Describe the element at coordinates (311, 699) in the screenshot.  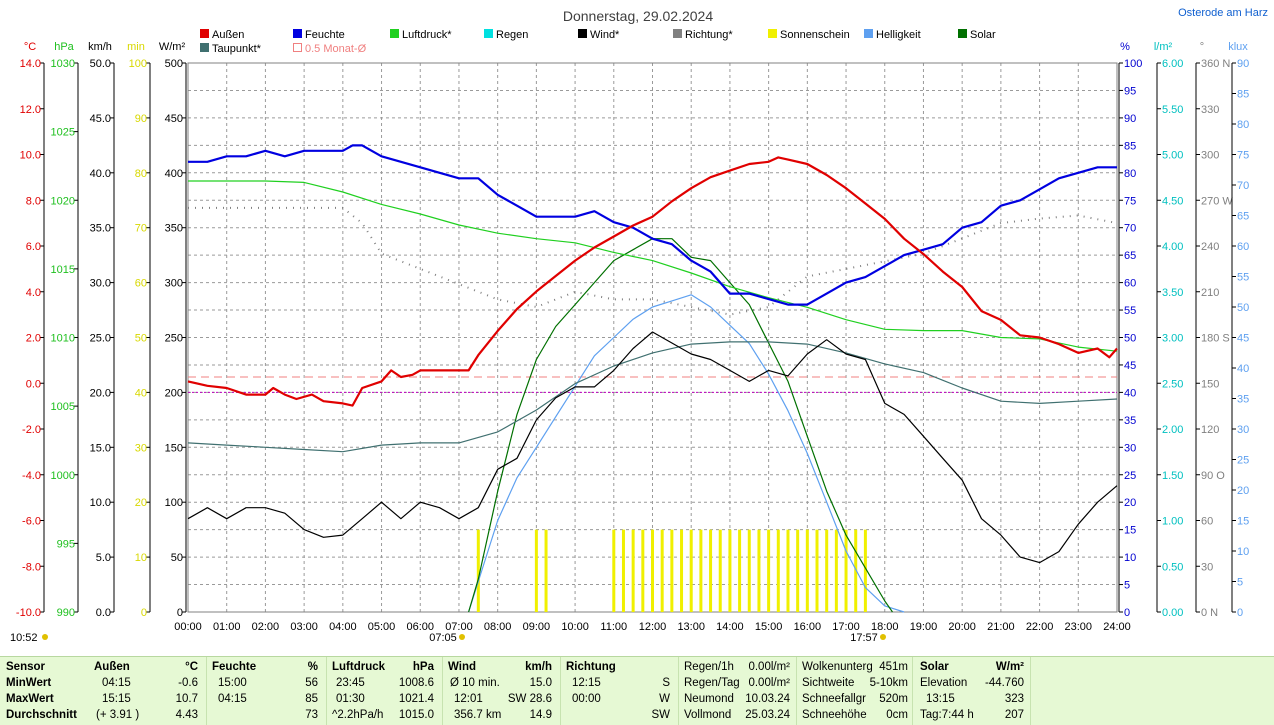
I see `stats-feuchte-max-value: 85` at that location.